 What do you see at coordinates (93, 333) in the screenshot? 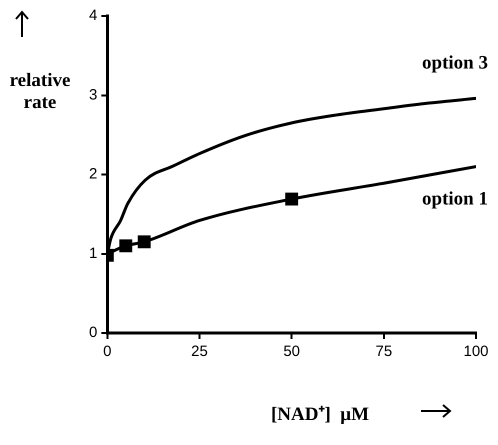
I see `y-tick-label: 0` at bounding box center [93, 333].